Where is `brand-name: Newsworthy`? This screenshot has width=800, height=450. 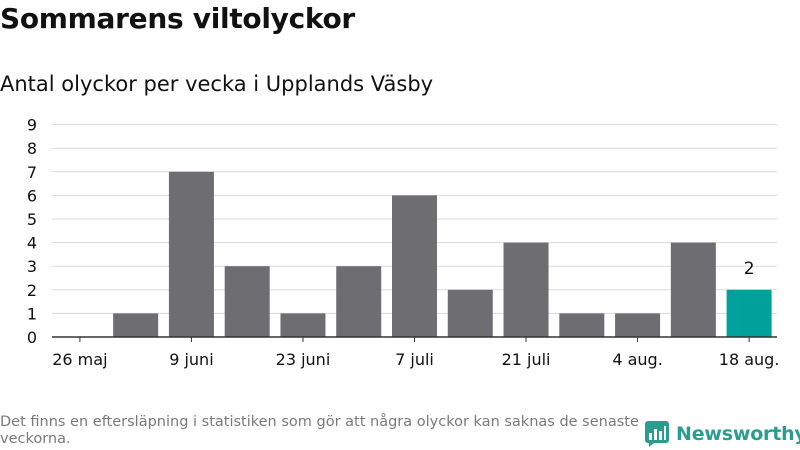 brand-name: Newsworthy is located at coordinates (738, 434).